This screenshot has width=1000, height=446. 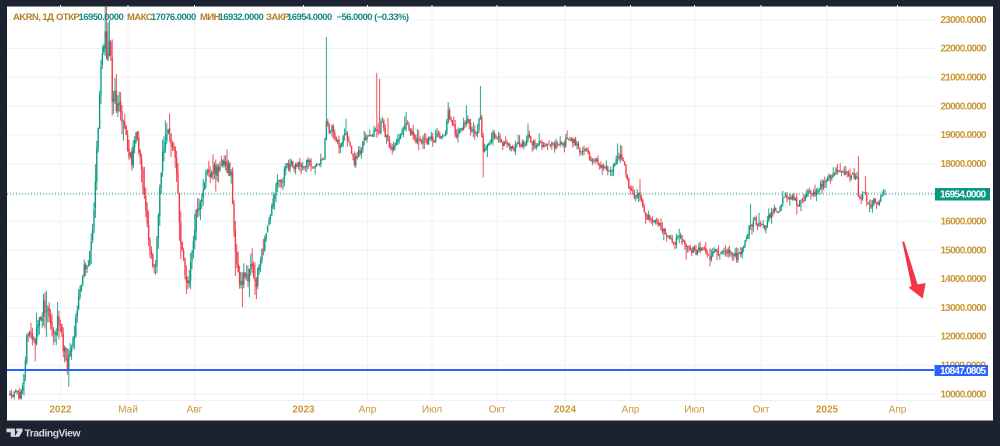 What do you see at coordinates (303, 410) in the screenshot?
I see `svg-text: 2023` at bounding box center [303, 410].